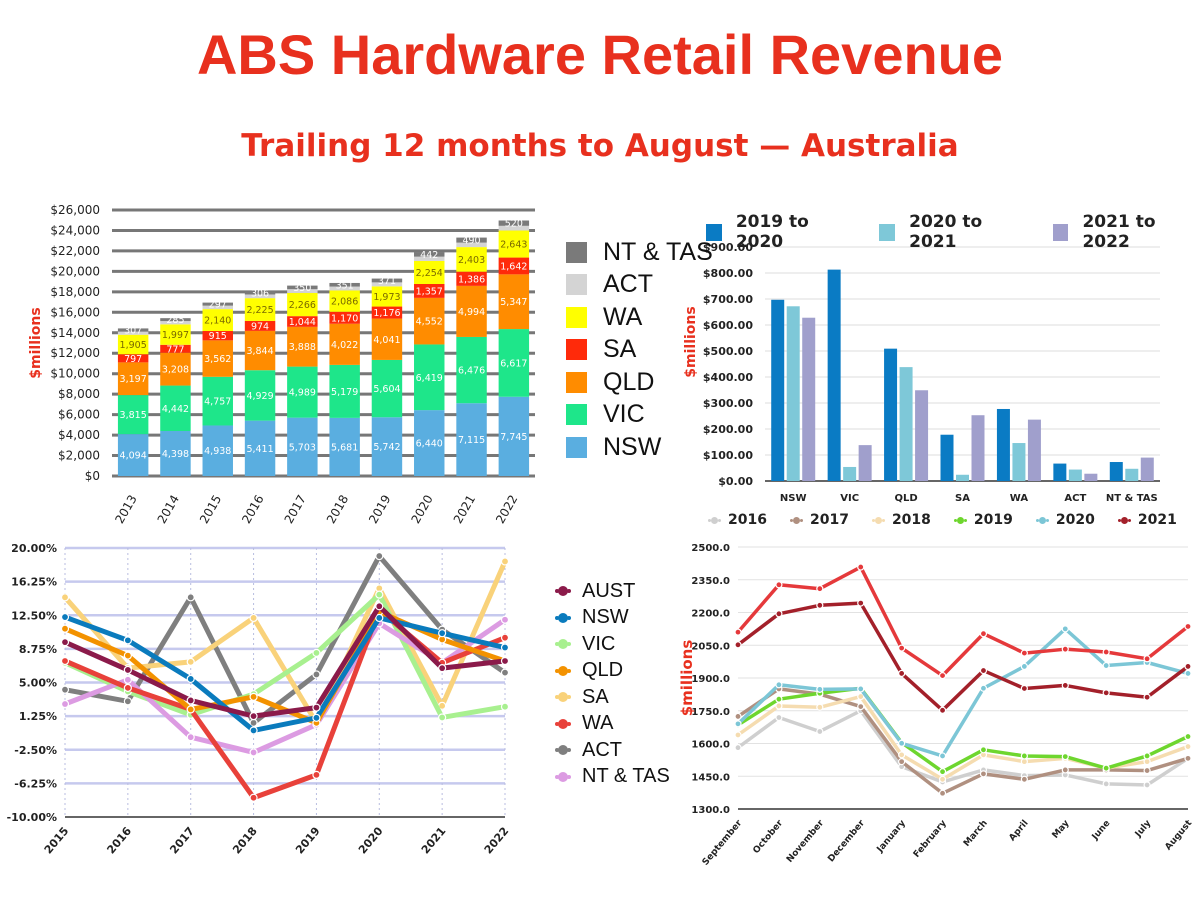 The width and height of the screenshot is (1200, 900). Describe the element at coordinates (747, 520) in the screenshot. I see `legend-label: 2016` at that location.